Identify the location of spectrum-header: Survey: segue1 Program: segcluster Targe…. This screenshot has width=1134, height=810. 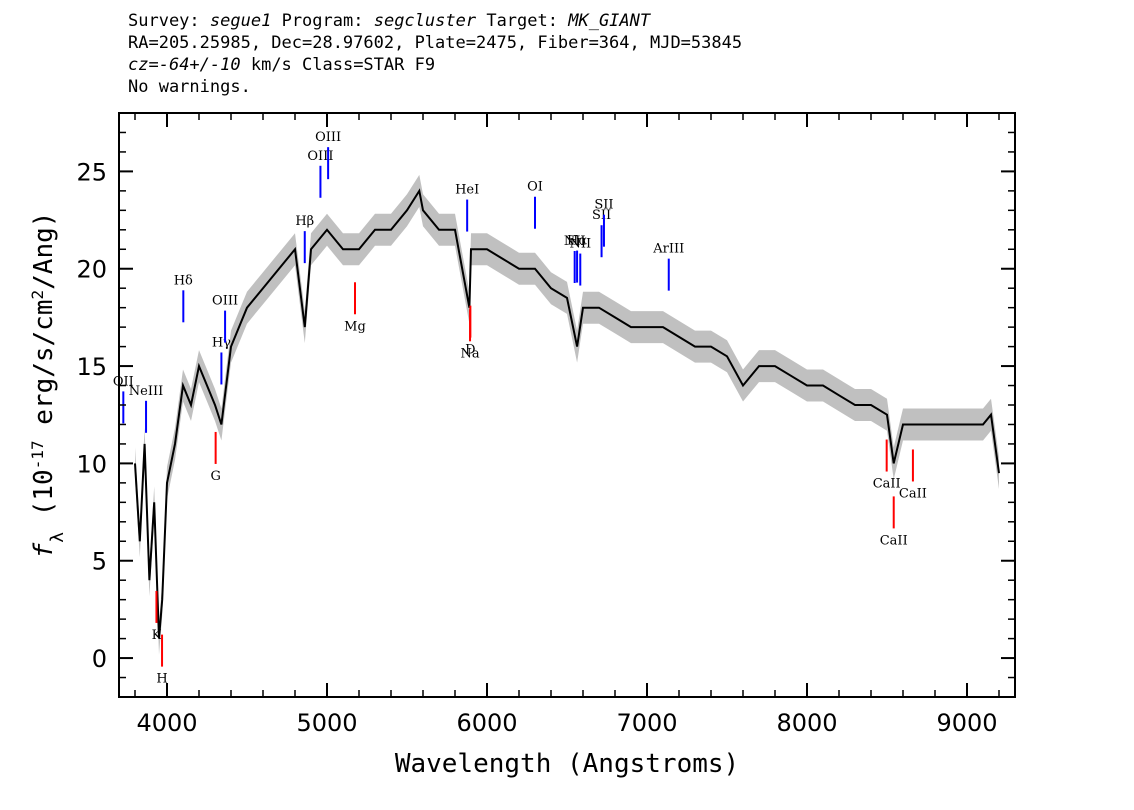
(435, 54).